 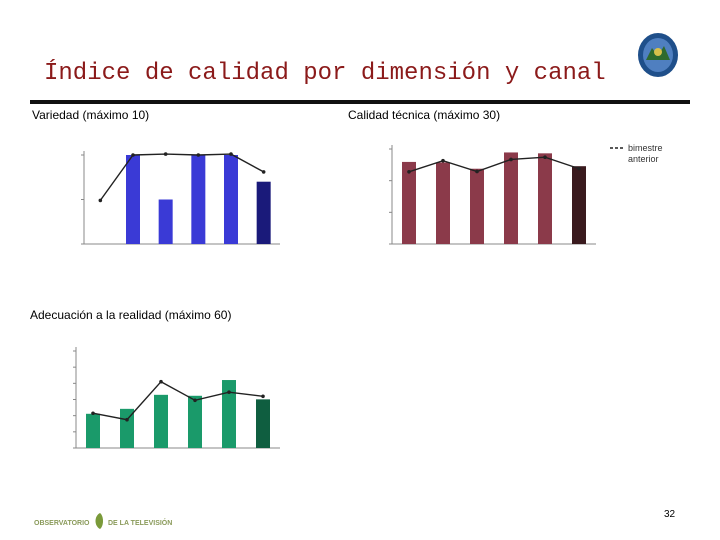 I want to click on page-number: 32, so click(x=670, y=514).